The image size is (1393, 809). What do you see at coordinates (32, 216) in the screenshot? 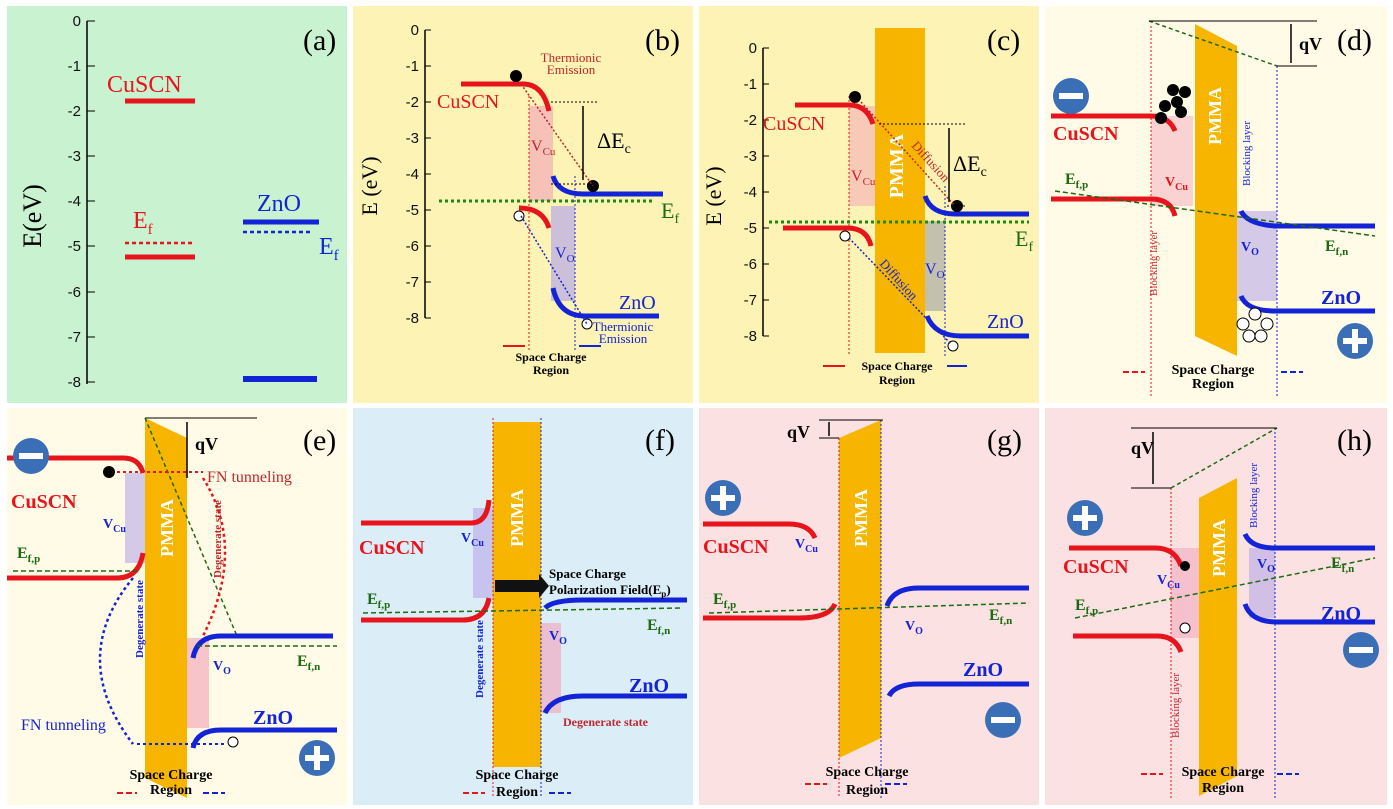
I see `axis-title: E(eV)` at bounding box center [32, 216].